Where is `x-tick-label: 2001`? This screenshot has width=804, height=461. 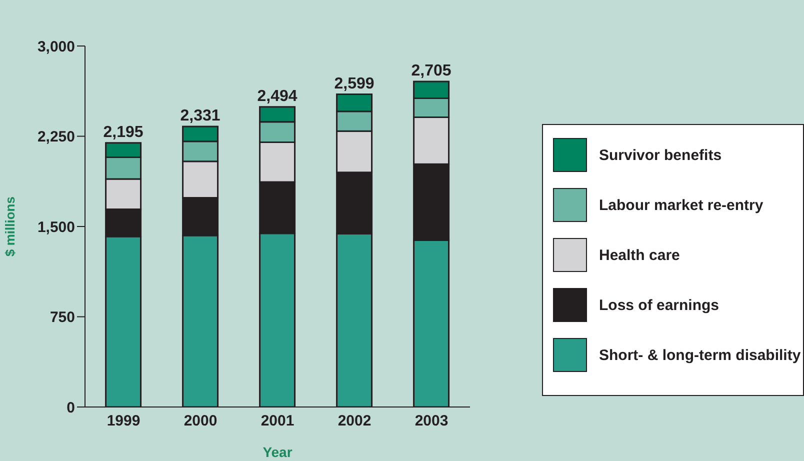 x-tick-label: 2001 is located at coordinates (277, 421).